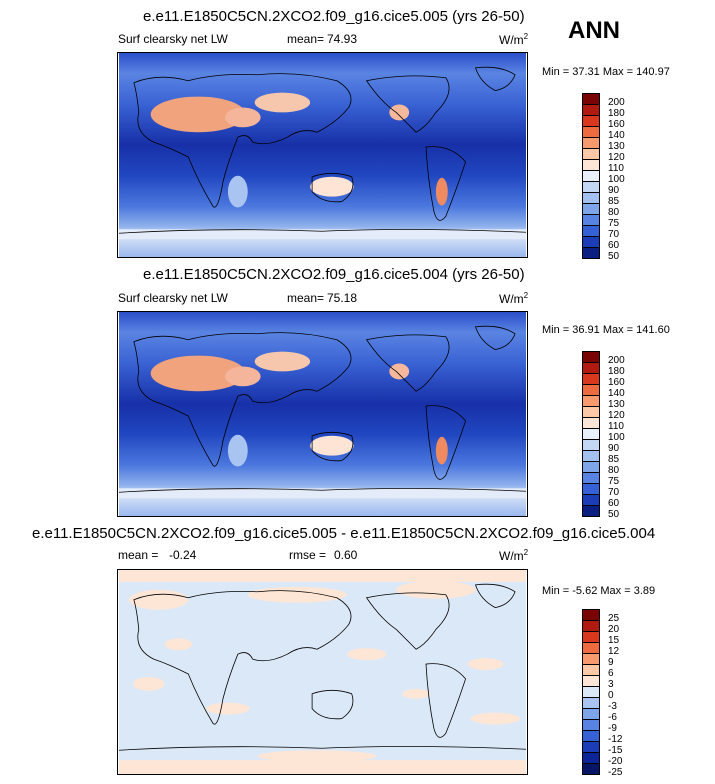  I want to click on panel2-mean-value: 75.18, so click(342, 298).